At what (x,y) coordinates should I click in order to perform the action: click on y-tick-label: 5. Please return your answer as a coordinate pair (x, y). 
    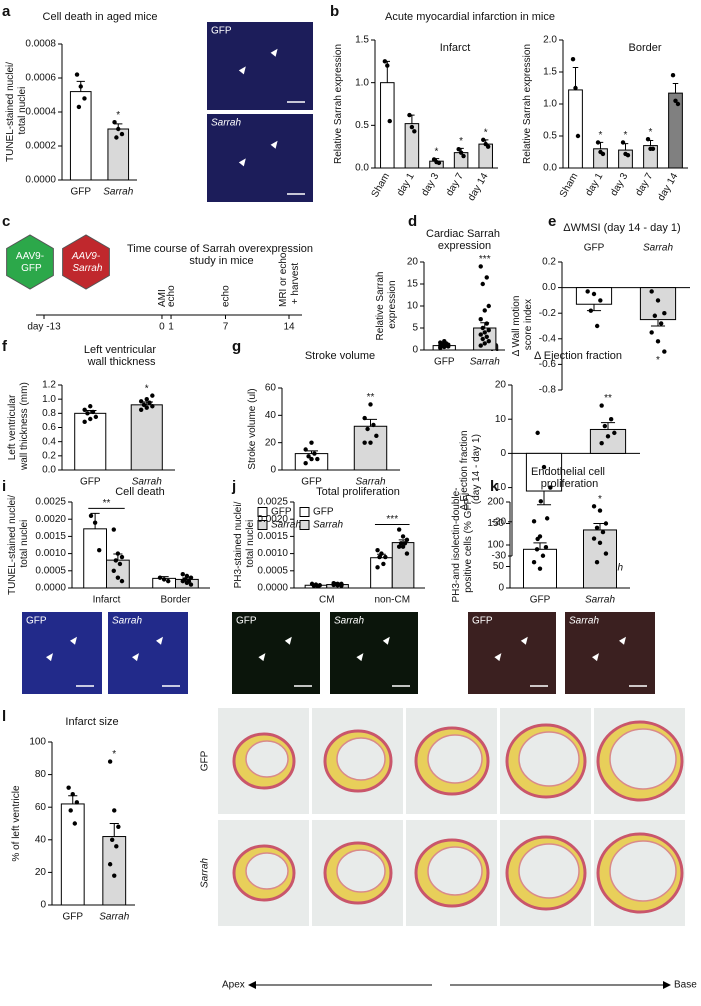
    Looking at the image, I should click on (415, 328).